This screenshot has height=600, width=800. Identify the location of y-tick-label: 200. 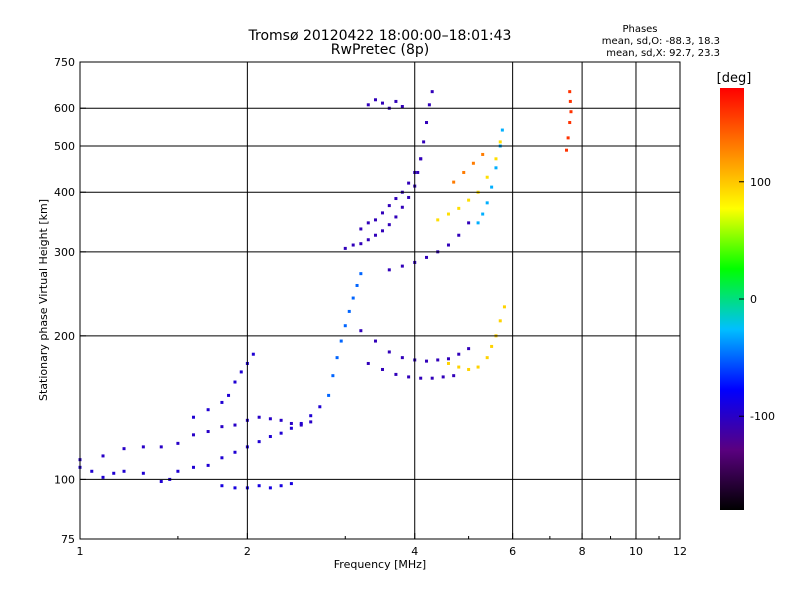
(64, 336).